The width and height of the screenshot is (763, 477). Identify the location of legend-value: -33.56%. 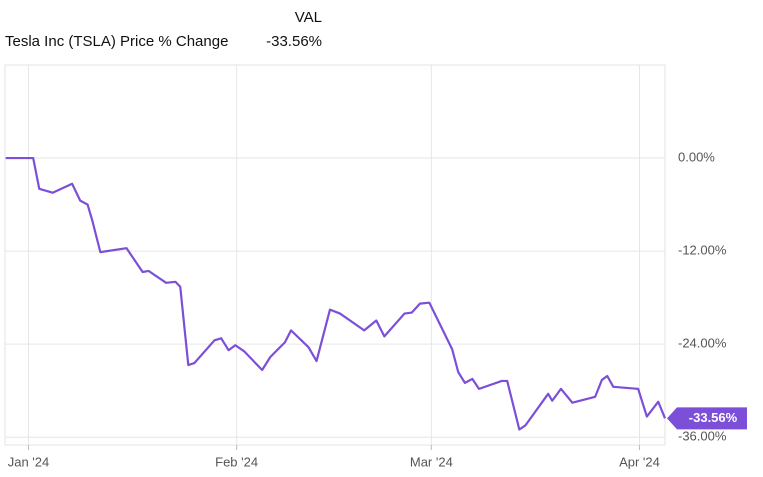
(294, 41).